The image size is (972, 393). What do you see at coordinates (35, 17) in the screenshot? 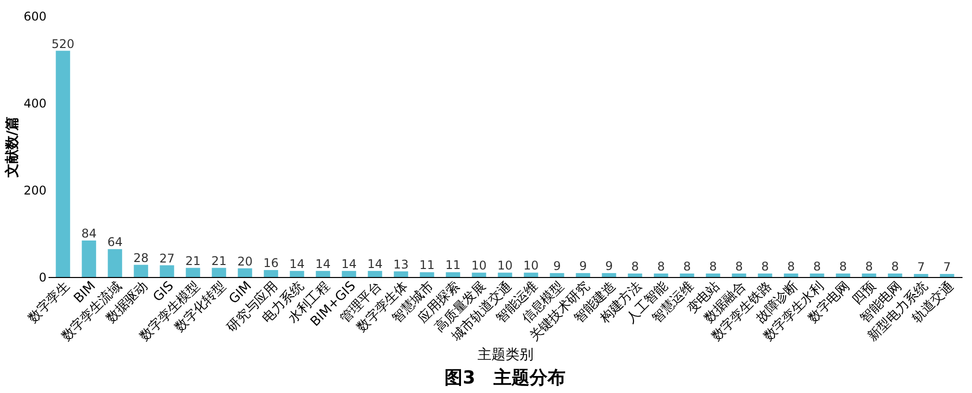
I see `y-tick-label: 600` at bounding box center [35, 17].